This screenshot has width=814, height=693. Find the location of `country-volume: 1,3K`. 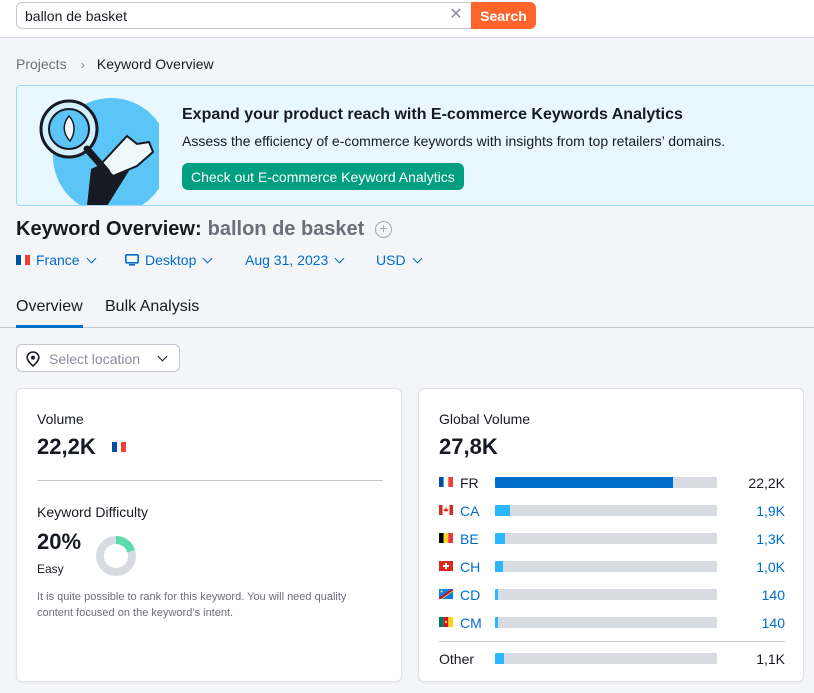

country-volume: 1,3K is located at coordinates (770, 539).